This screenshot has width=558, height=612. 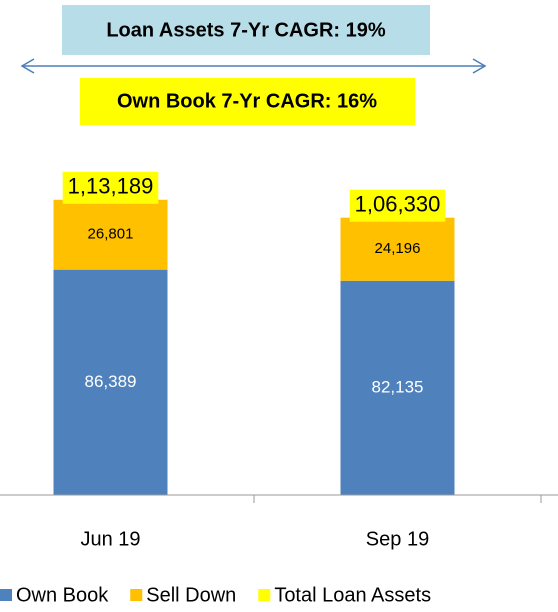 What do you see at coordinates (110, 539) in the screenshot?
I see `x-tick-label: Jun 19` at bounding box center [110, 539].